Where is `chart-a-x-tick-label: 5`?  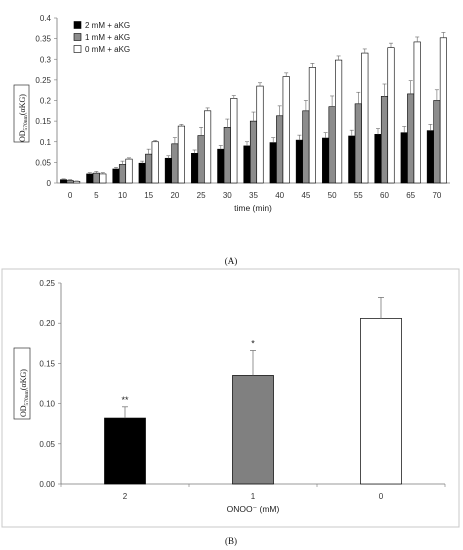 chart-a-x-tick-label: 5 is located at coordinates (96, 195).